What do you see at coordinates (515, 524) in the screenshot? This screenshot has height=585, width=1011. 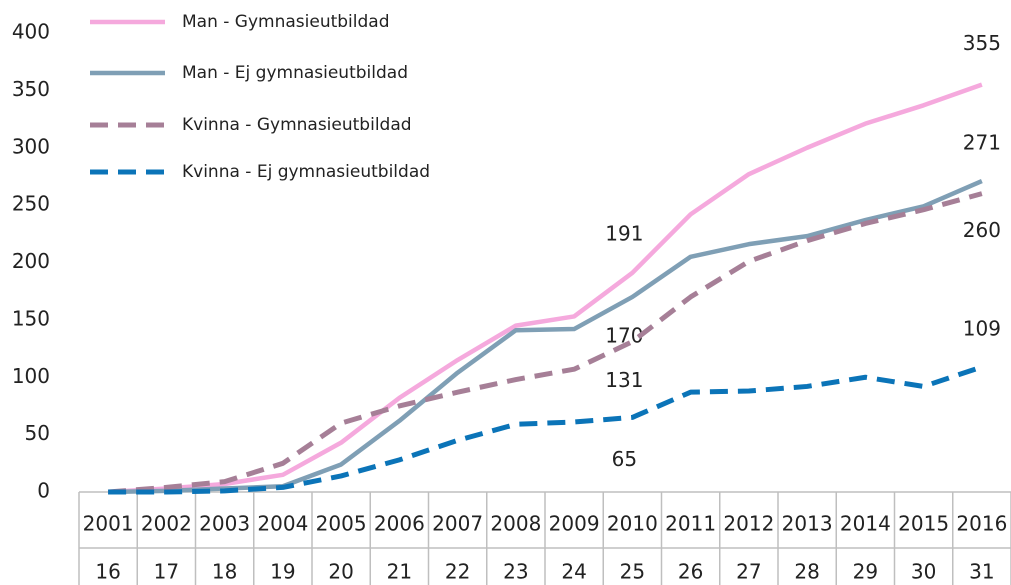 I see `x-tick-label: 2008` at bounding box center [515, 524].